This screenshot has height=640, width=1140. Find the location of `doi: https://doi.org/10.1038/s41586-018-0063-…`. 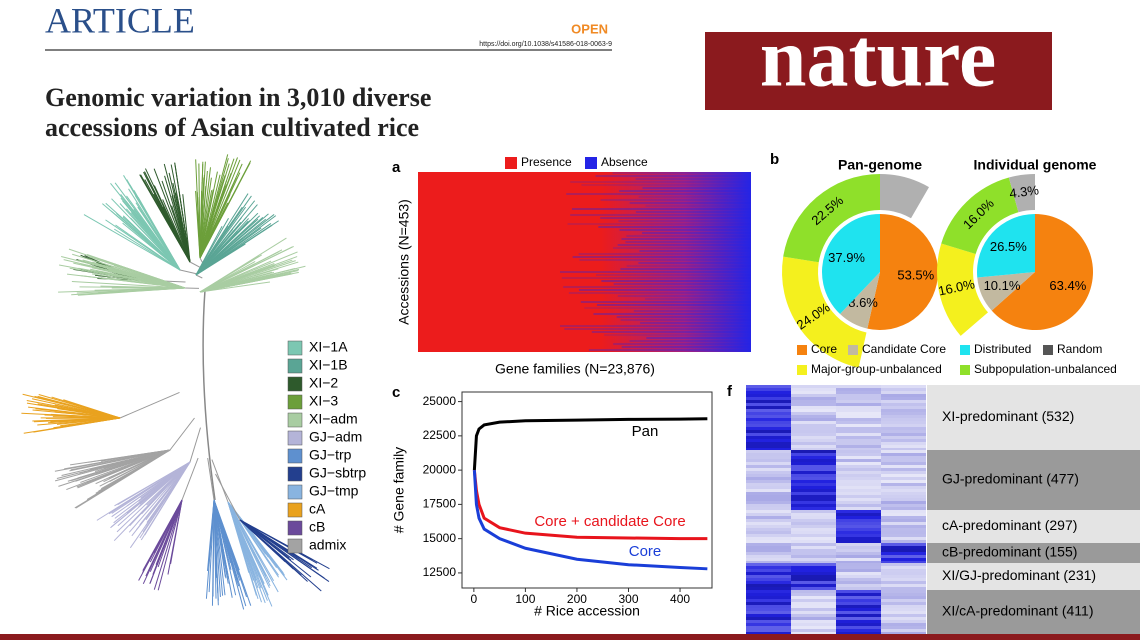

doi: https://doi.org/10.1038/s41586-018-0063-… is located at coordinates (545, 44).